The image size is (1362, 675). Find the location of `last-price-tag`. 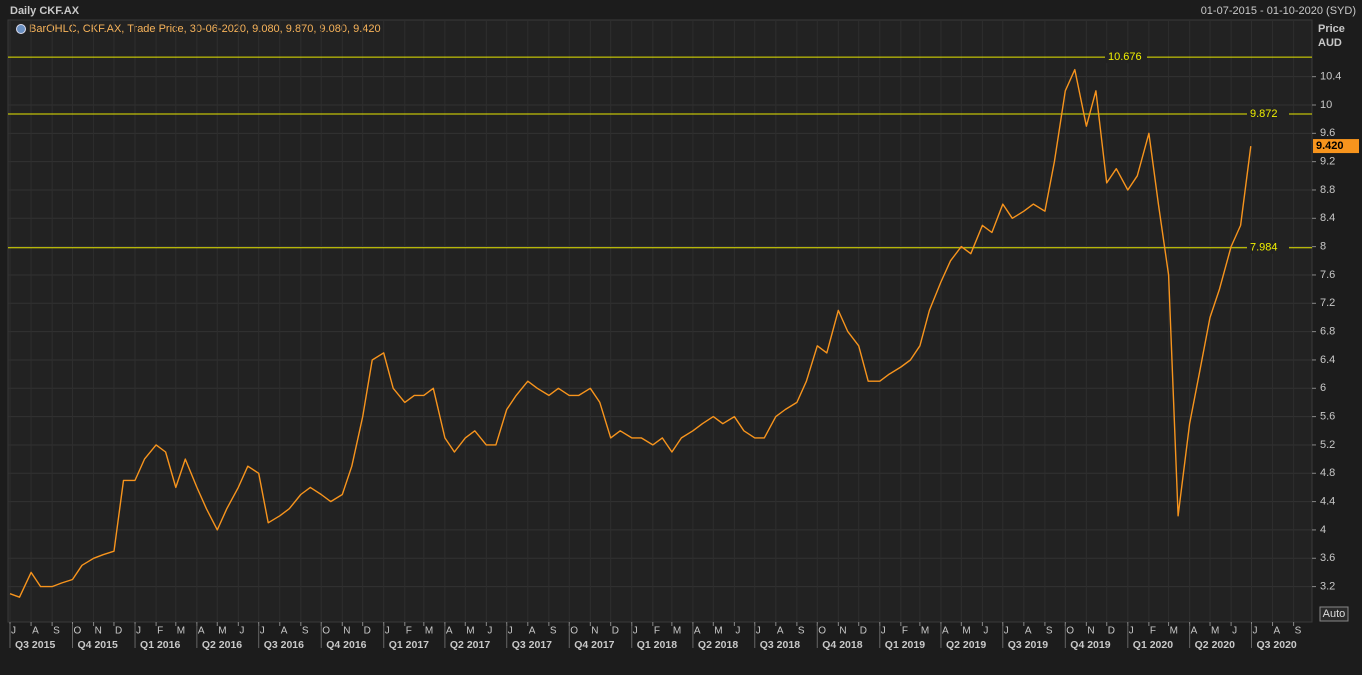

last-price-tag is located at coordinates (1336, 146).